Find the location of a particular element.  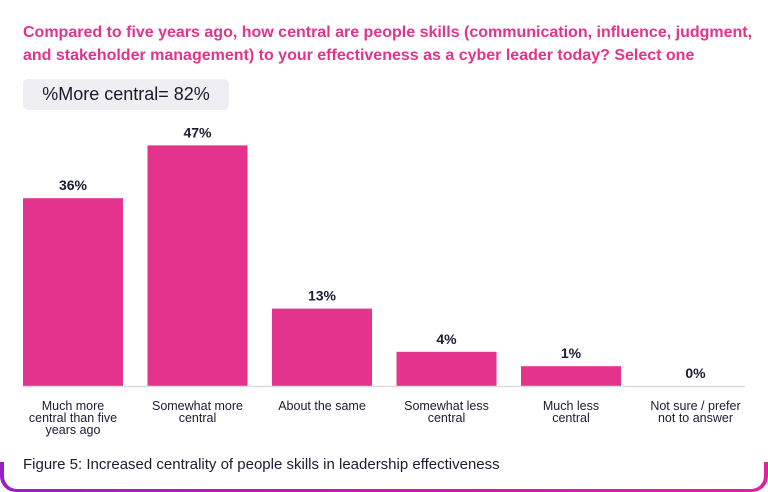

category-label: Much more central than five years ago is located at coordinates (73, 418).